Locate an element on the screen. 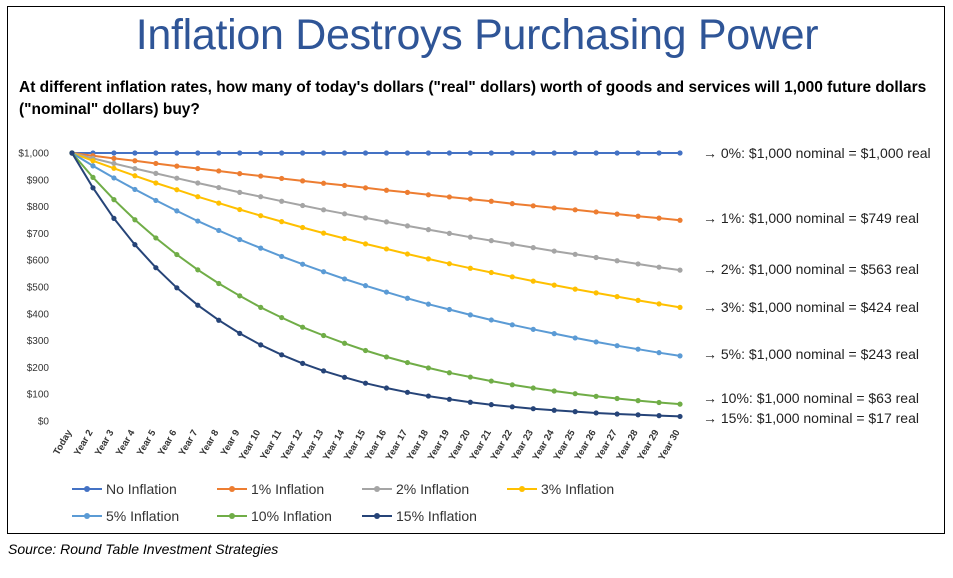  legend-label: 2% Inflation is located at coordinates (432, 489).